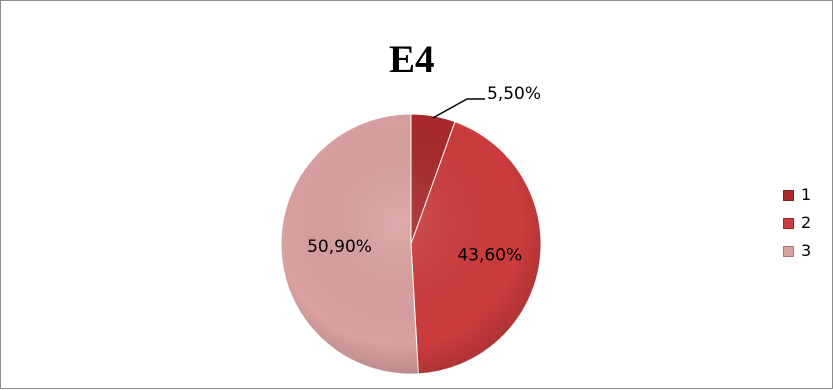 Image resolution: width=833 pixels, height=390 pixels. What do you see at coordinates (412, 59) in the screenshot?
I see `chart-title: E4` at bounding box center [412, 59].